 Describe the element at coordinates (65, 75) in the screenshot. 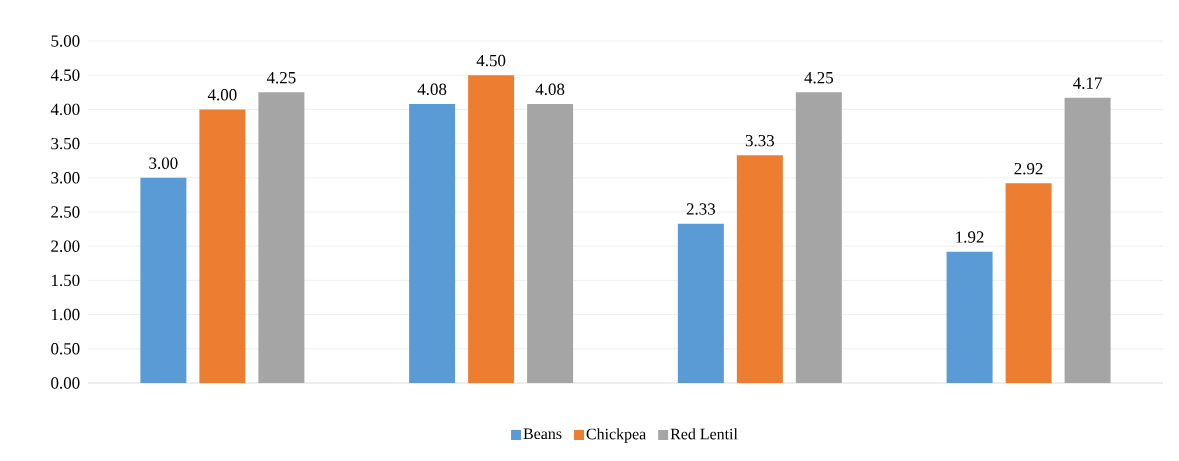

I see `y-tick-label: 4.50` at that location.